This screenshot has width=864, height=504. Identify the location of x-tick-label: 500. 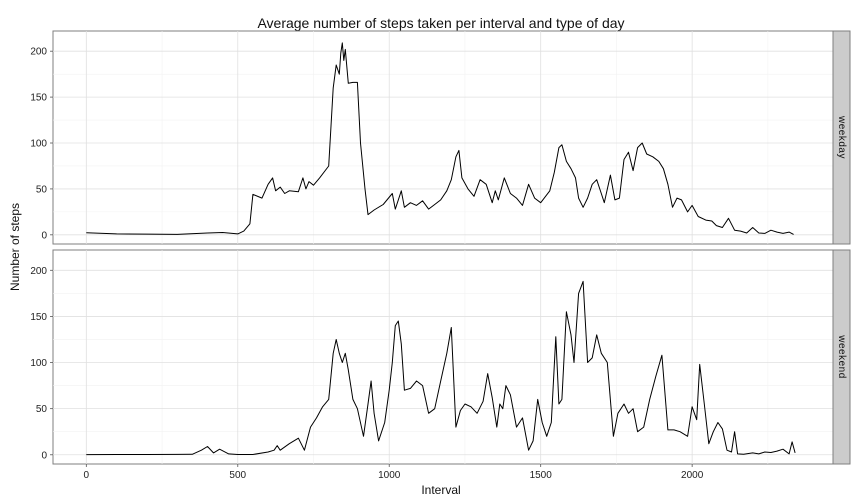
(237, 475).